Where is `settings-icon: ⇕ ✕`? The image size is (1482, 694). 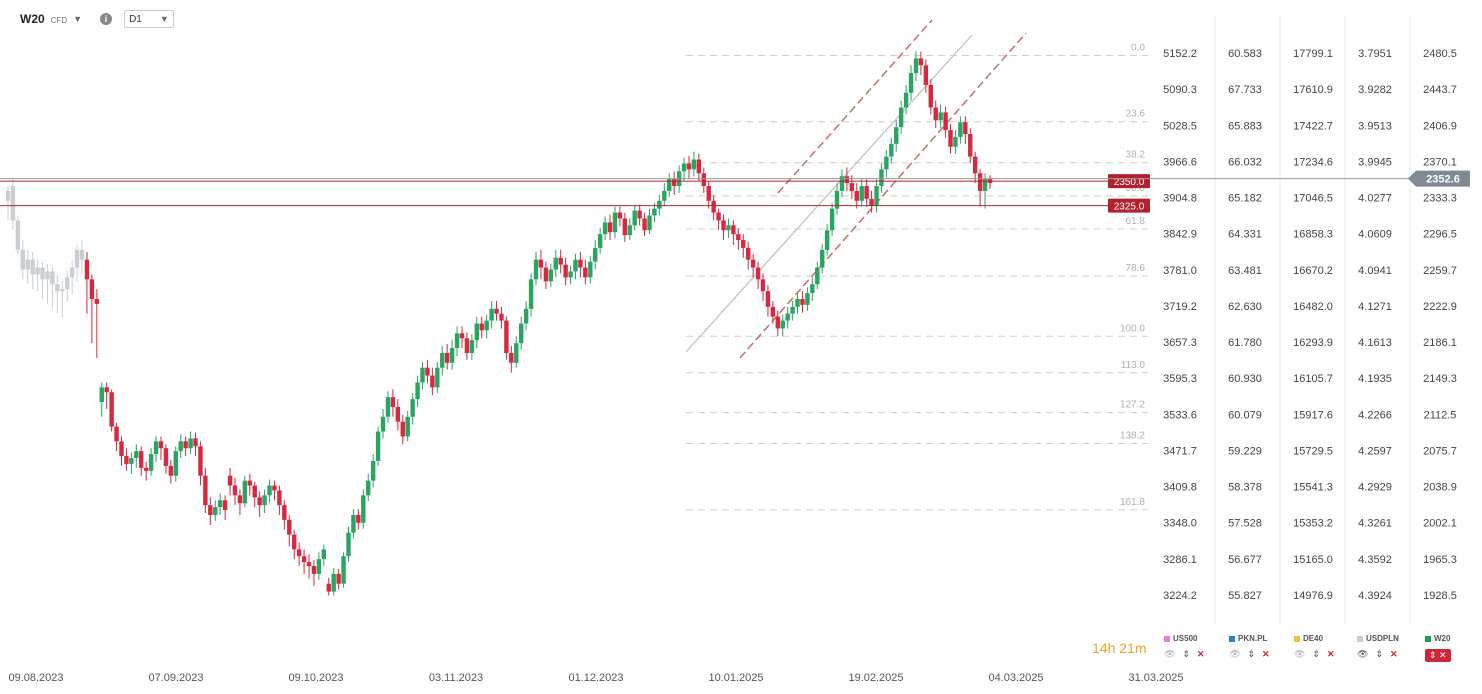 settings-icon: ⇕ ✕ is located at coordinates (1438, 655).